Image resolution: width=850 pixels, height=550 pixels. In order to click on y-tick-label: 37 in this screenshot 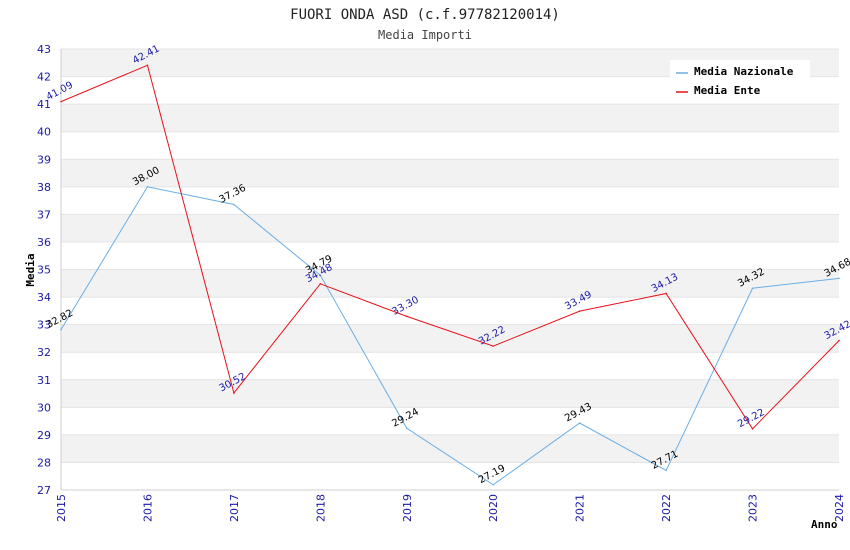, I will do `click(44, 214)`.